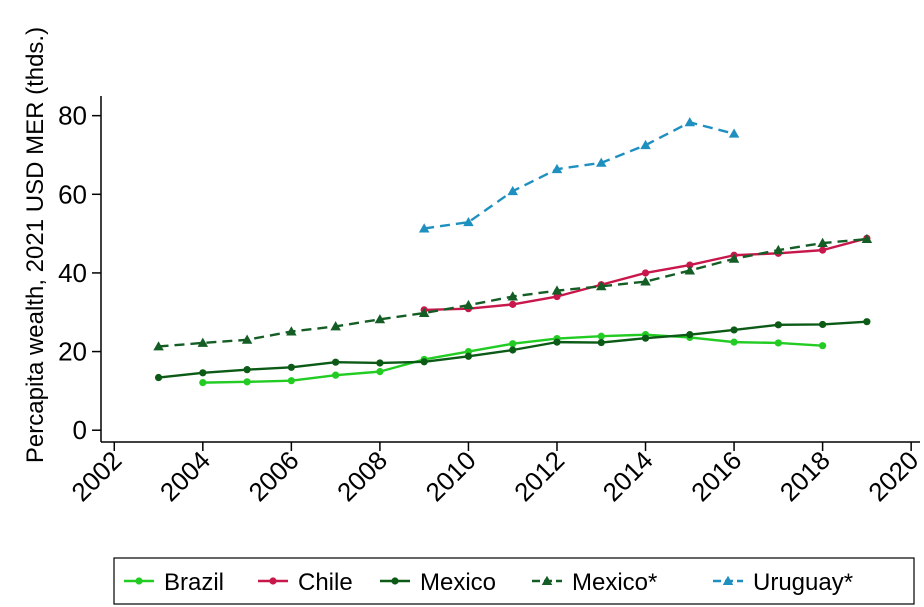 The image size is (924, 607). I want to click on series-line, so click(579, 175).